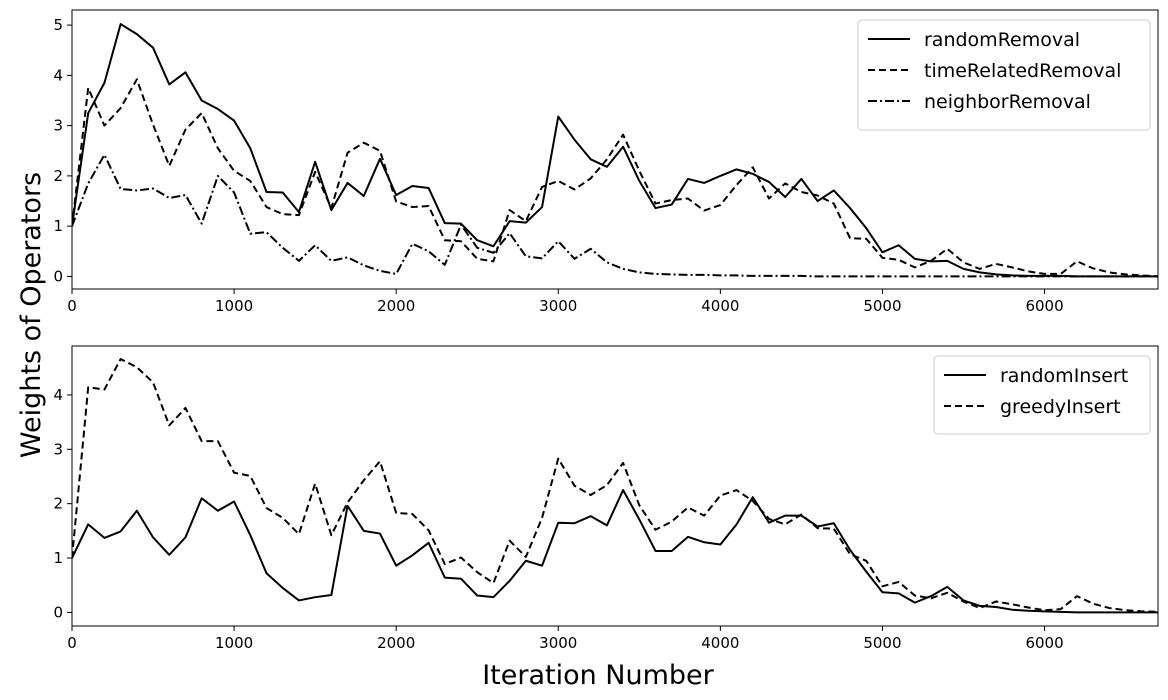 This screenshot has height=700, width=1168. I want to click on legend-label: neighborRemoval, so click(1007, 102).